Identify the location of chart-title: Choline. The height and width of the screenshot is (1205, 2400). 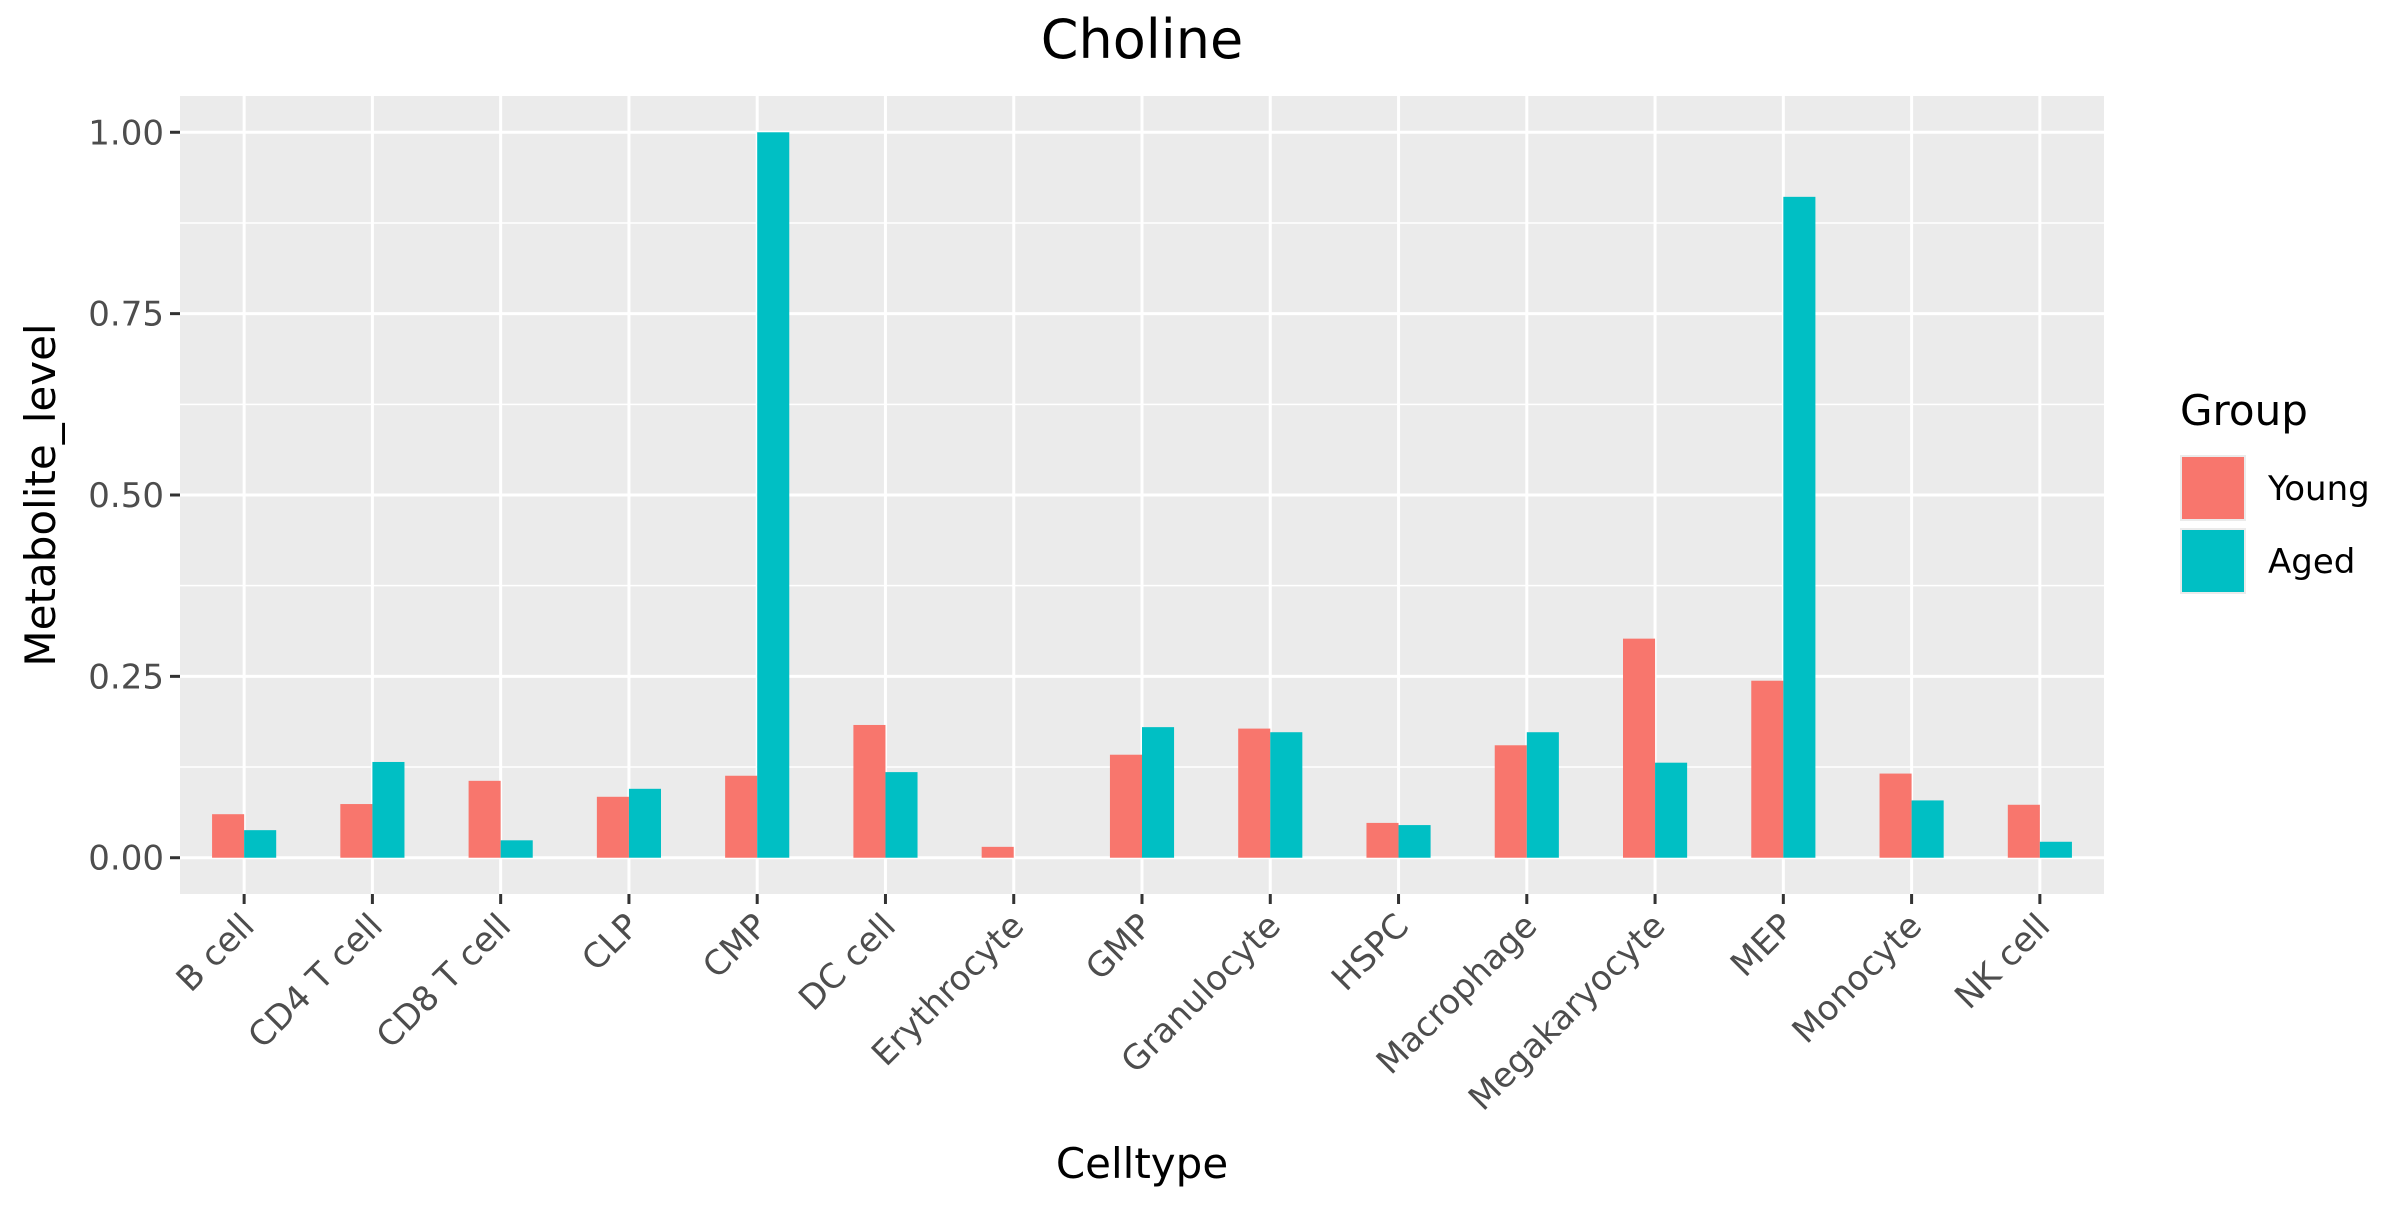
(1142, 39).